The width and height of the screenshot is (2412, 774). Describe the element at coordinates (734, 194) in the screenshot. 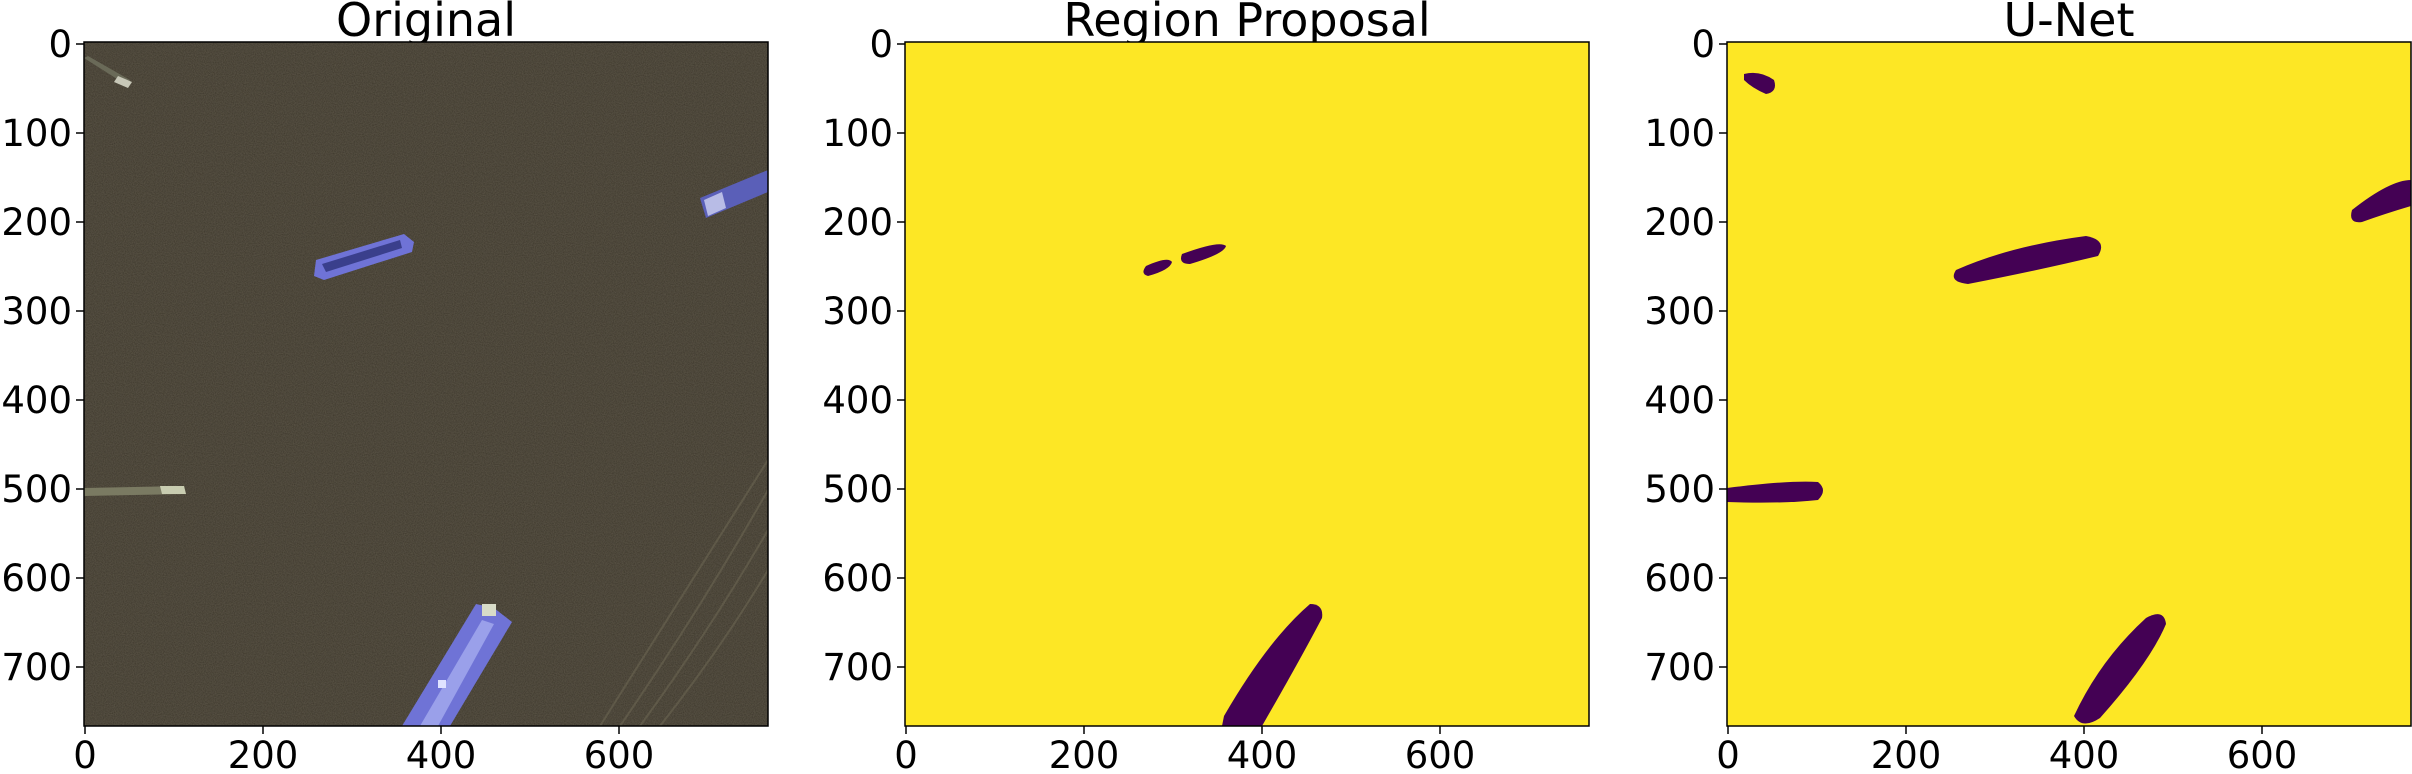

I see `ship-right` at that location.